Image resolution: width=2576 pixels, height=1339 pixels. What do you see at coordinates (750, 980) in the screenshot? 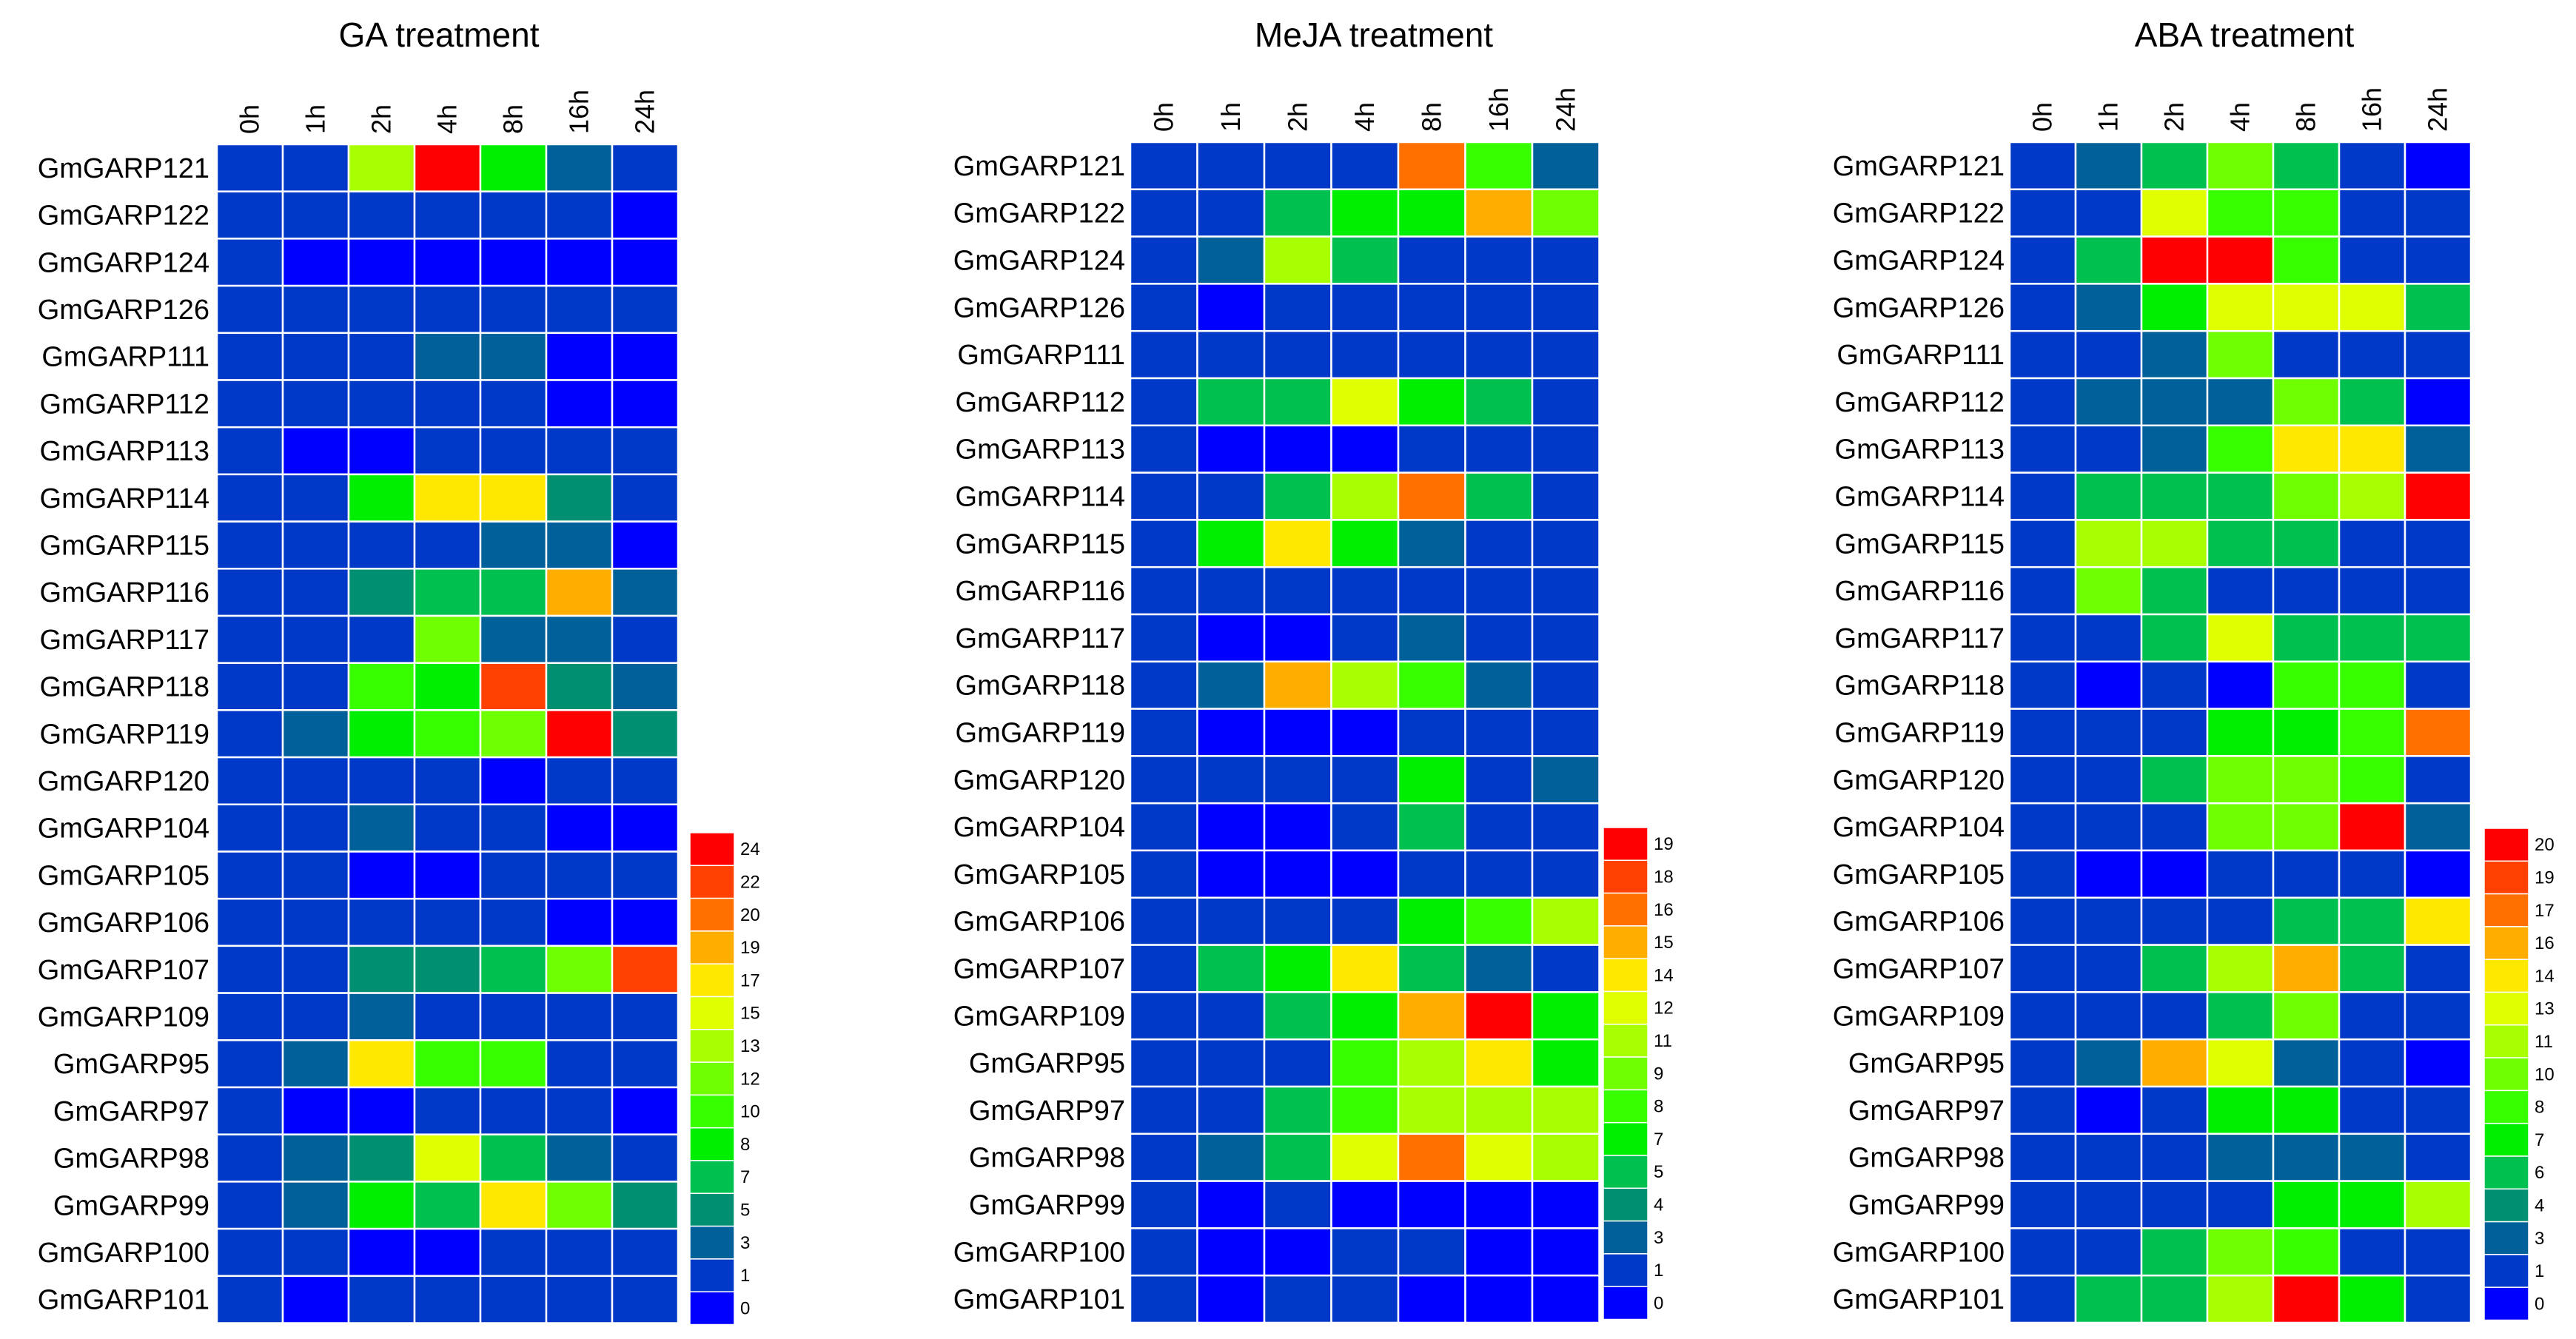
I see `legend-tick-label: 17` at bounding box center [750, 980].